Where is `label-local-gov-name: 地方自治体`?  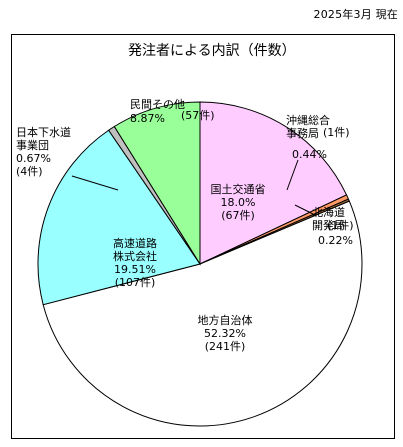
label-local-gov-name: 地方自治体 is located at coordinates (225, 320).